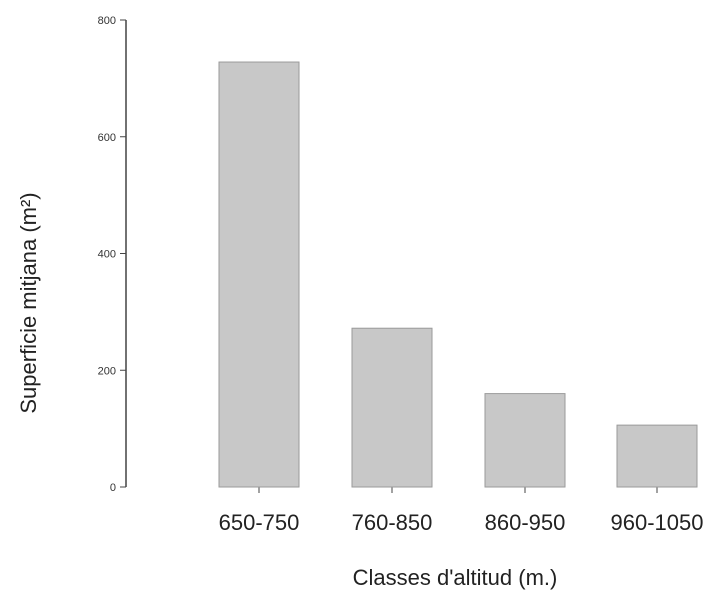 This screenshot has height=601, width=715. I want to click on x-tick-label: 960-1050, so click(657, 522).